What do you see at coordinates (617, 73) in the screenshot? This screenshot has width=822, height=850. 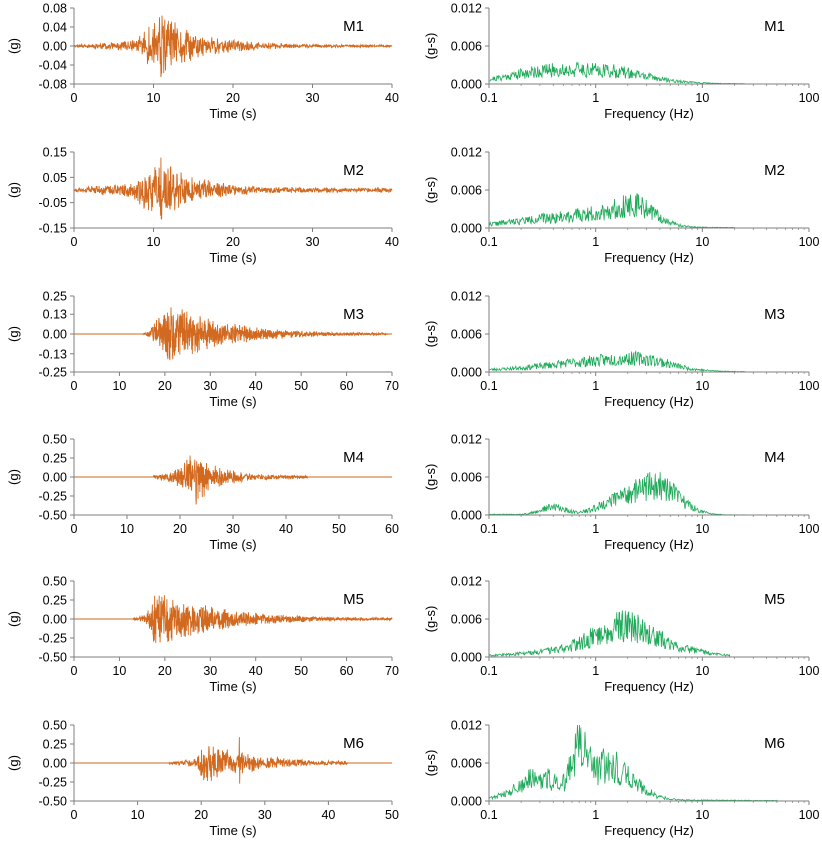 I see `series-line-fs-M1` at bounding box center [617, 73].